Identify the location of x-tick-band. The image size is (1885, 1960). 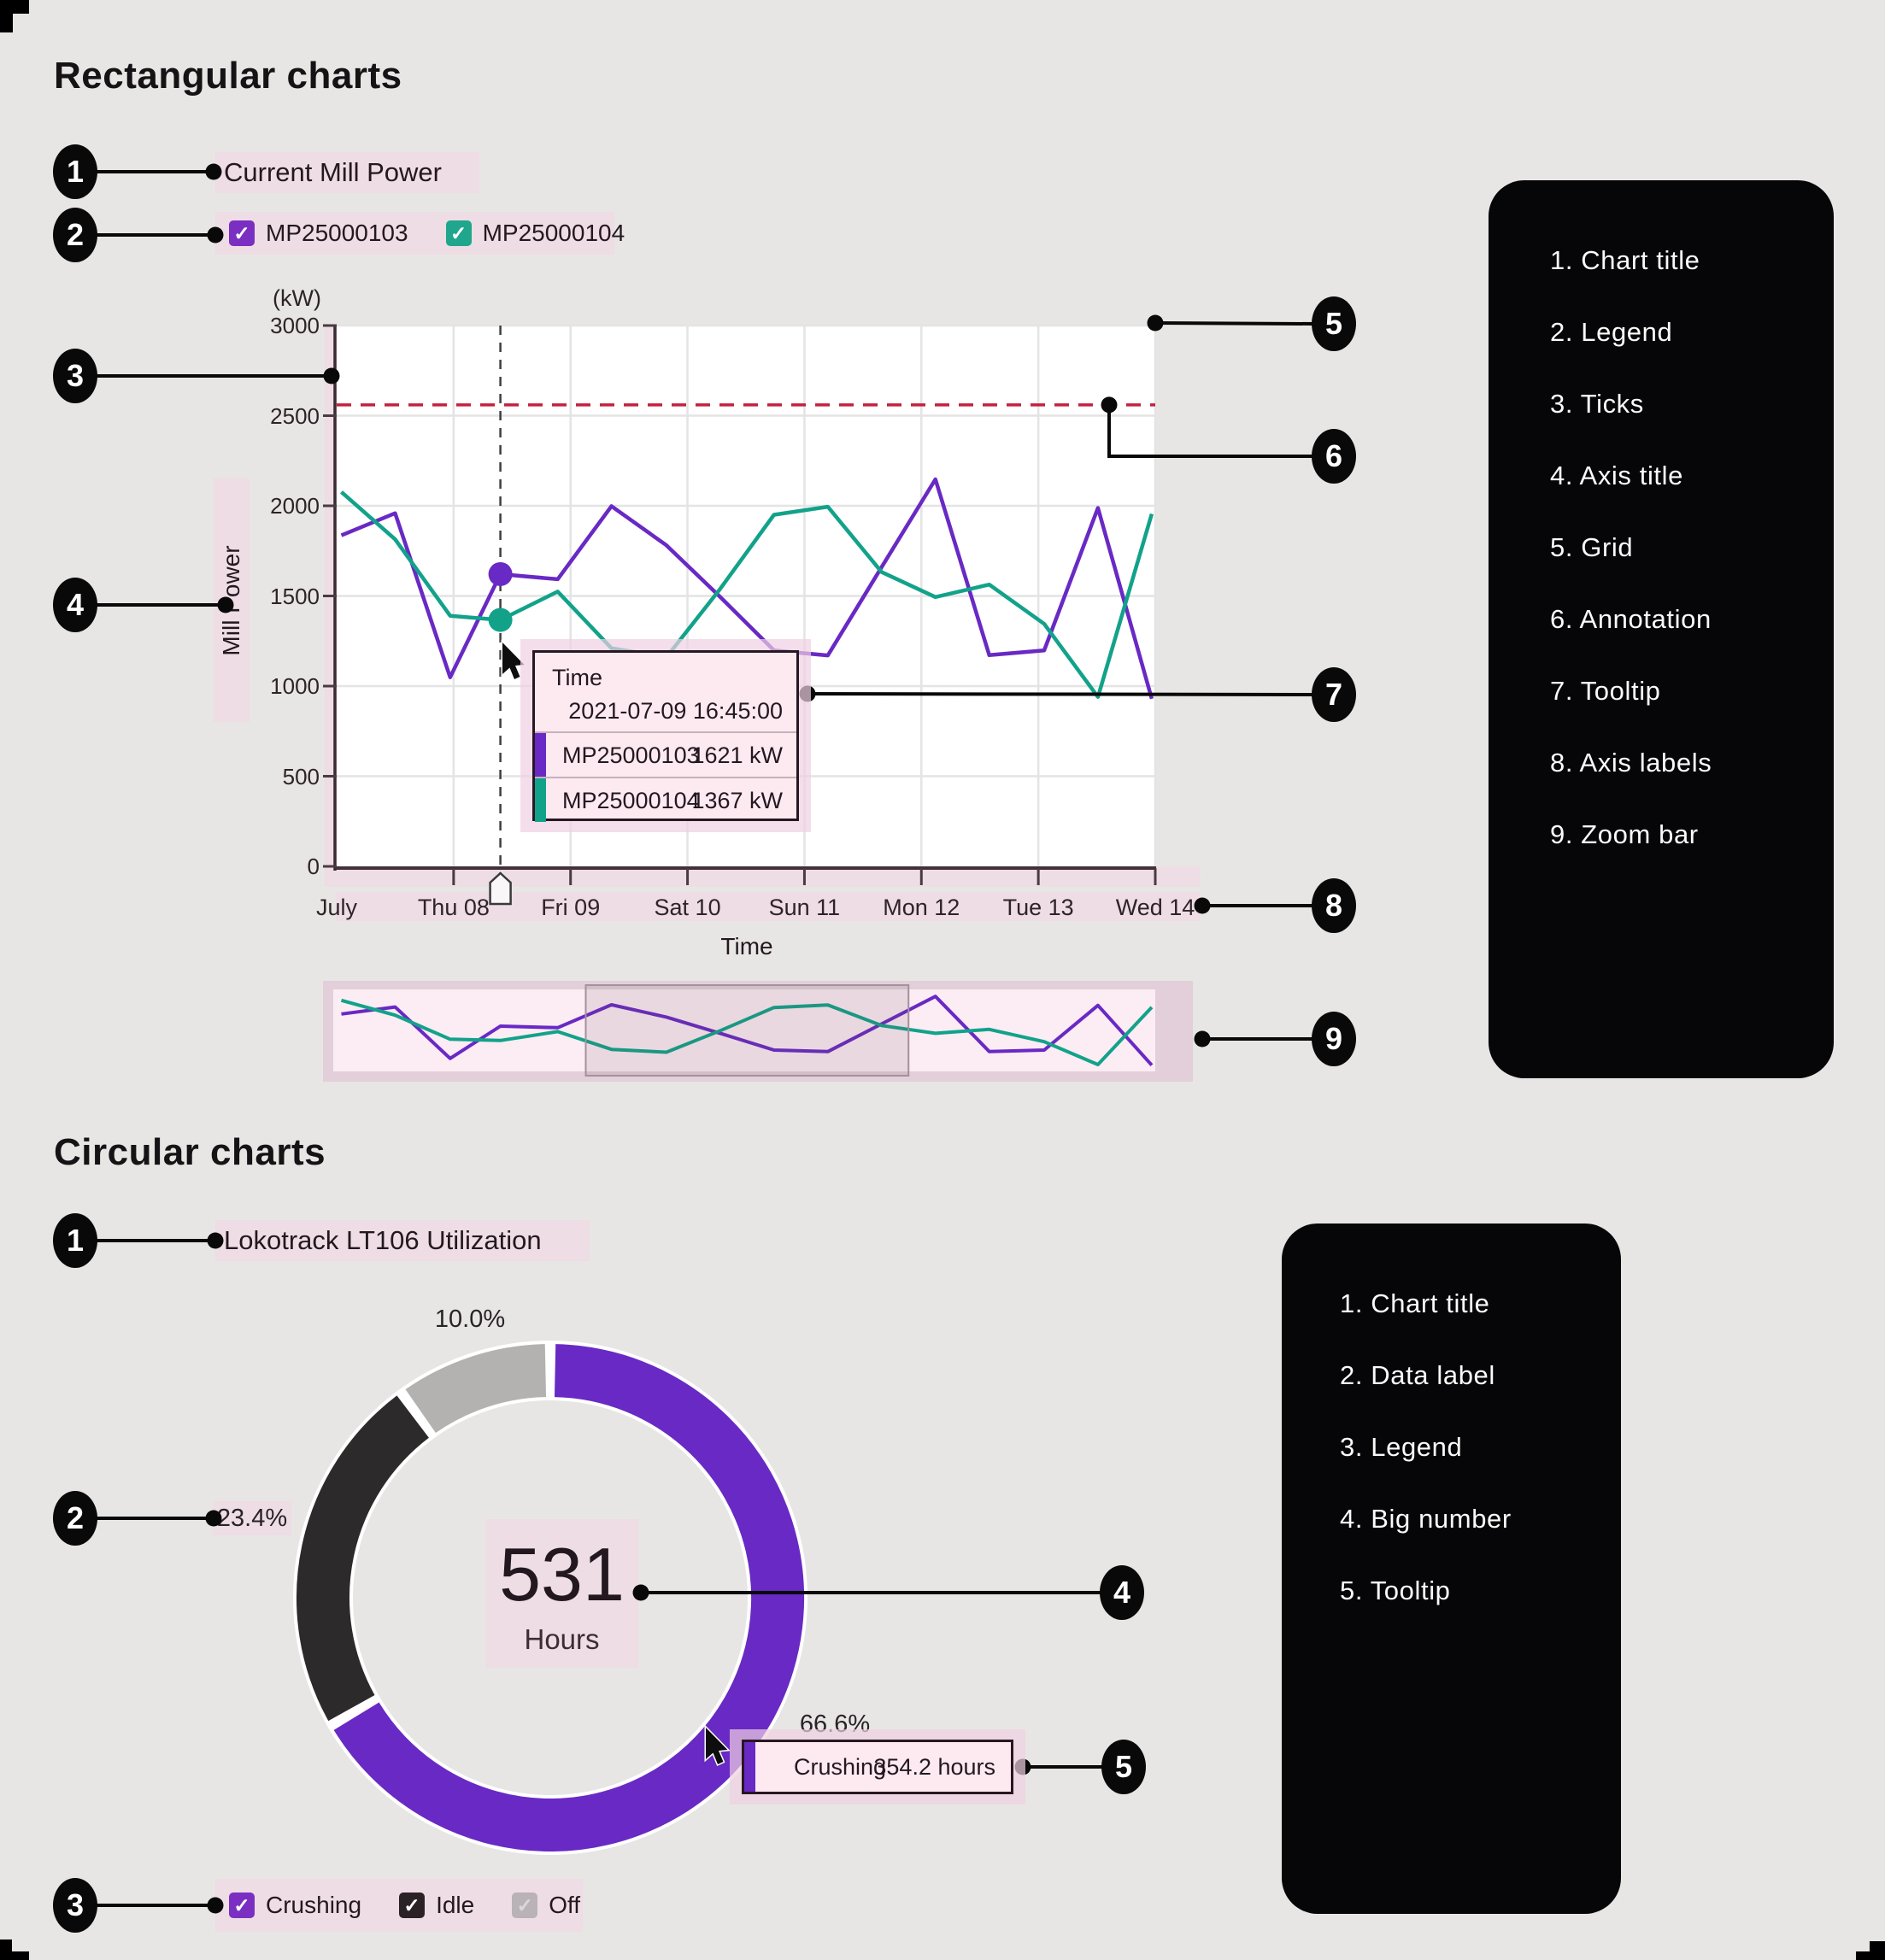
(768, 876).